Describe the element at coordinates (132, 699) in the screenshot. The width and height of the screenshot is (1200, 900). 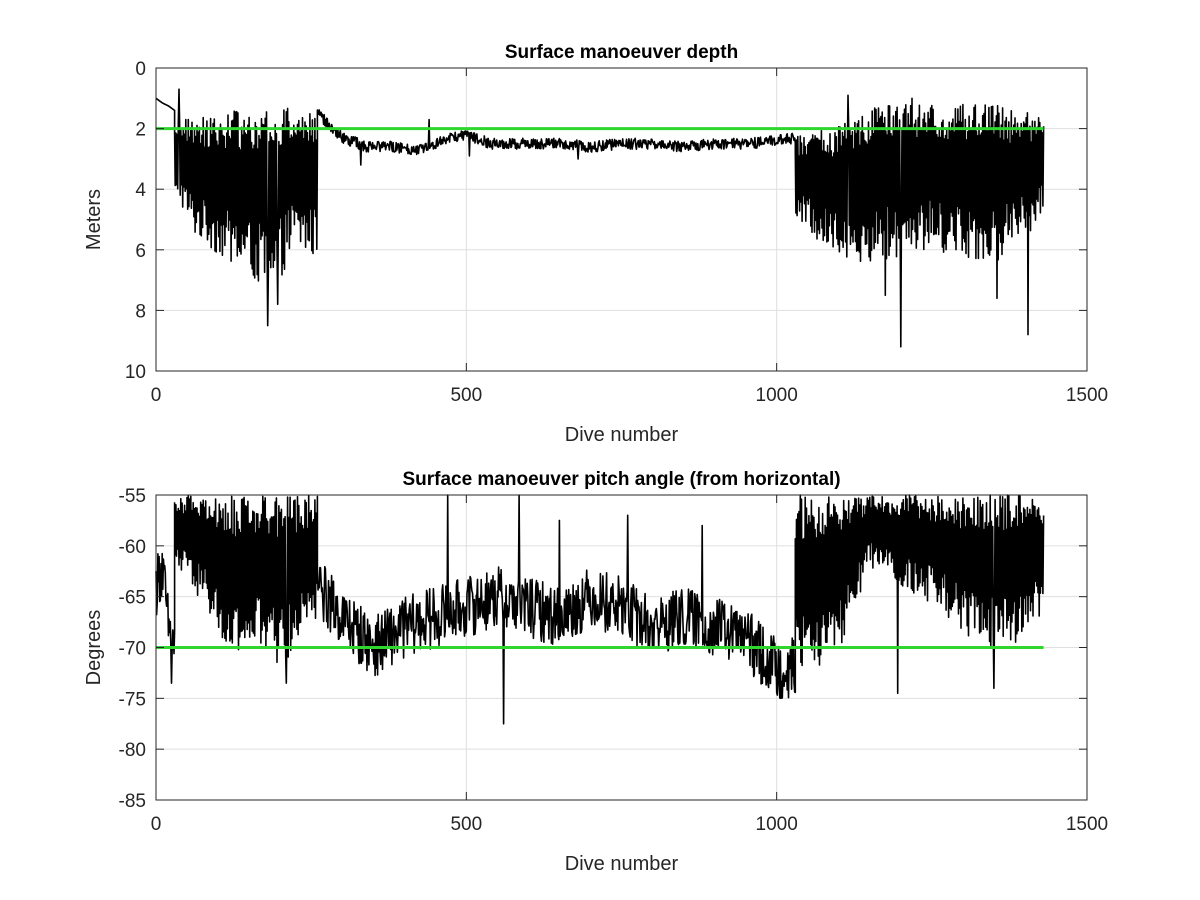
I see `y-tick-label: -75` at that location.